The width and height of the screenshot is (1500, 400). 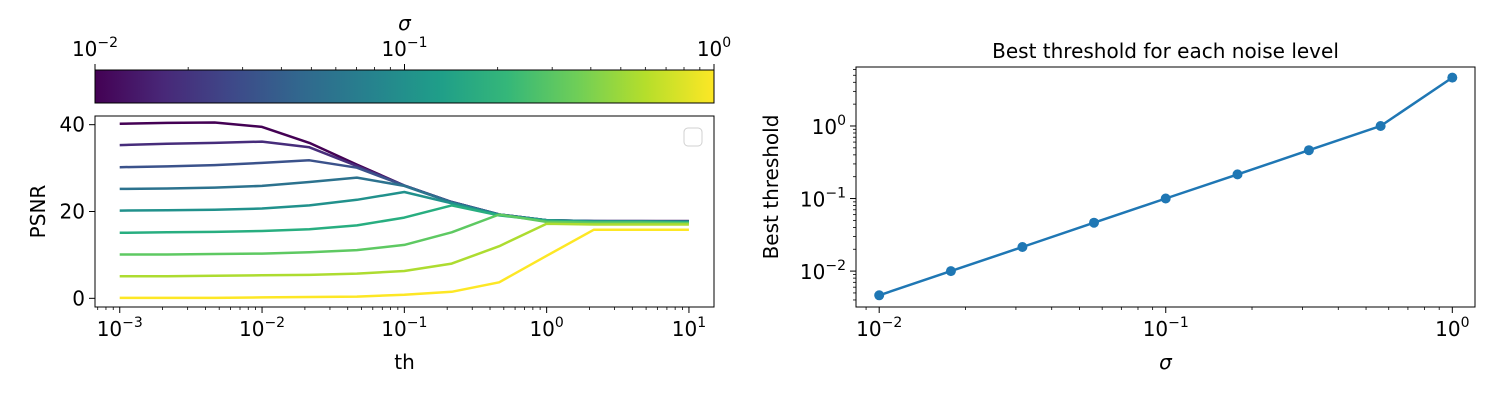 I want to click on colorbar-tick-label: 10⁰, so click(x=714, y=48).